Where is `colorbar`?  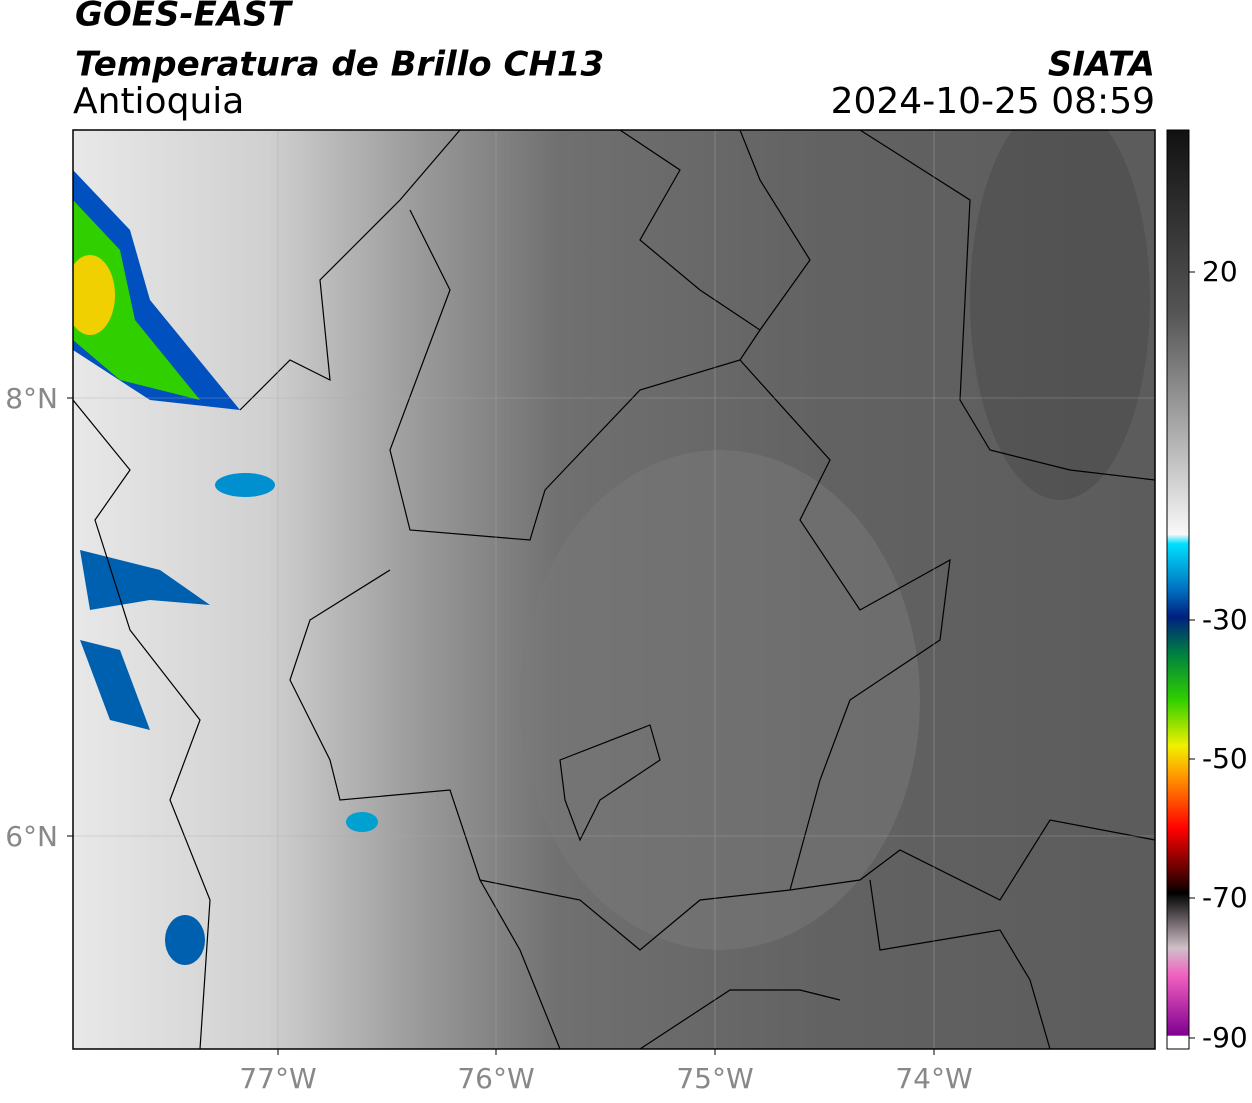
colorbar is located at coordinates (1178, 589).